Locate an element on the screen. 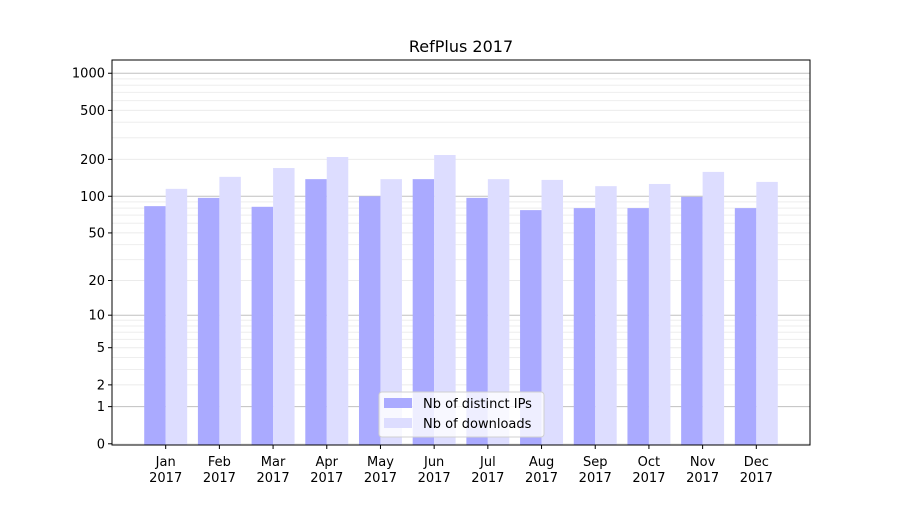  y-tick-label: 50 is located at coordinates (96, 233).